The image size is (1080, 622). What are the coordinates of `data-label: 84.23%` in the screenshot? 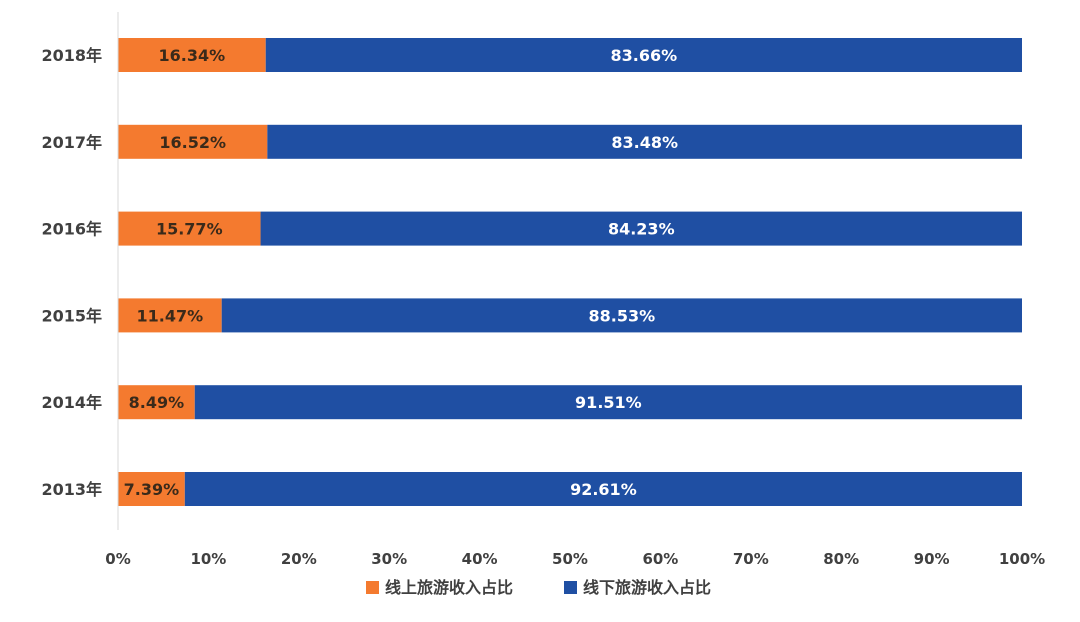 It's located at (641, 229).